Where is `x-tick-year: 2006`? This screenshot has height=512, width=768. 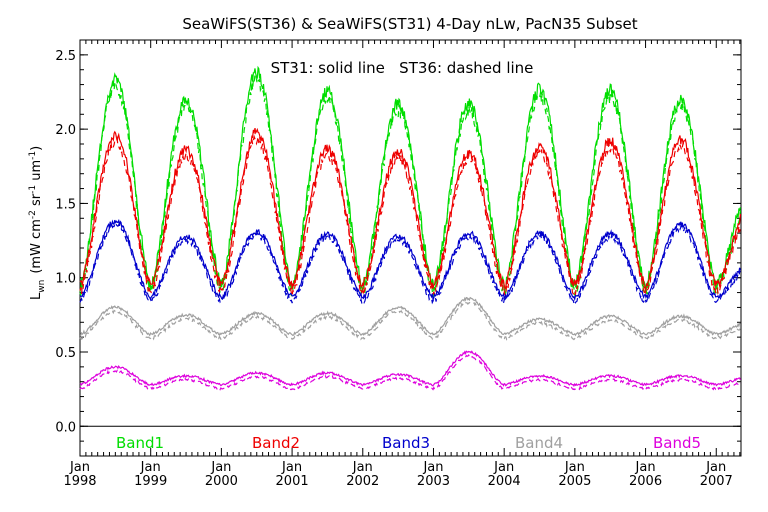 x-tick-year: 2006 is located at coordinates (645, 481).